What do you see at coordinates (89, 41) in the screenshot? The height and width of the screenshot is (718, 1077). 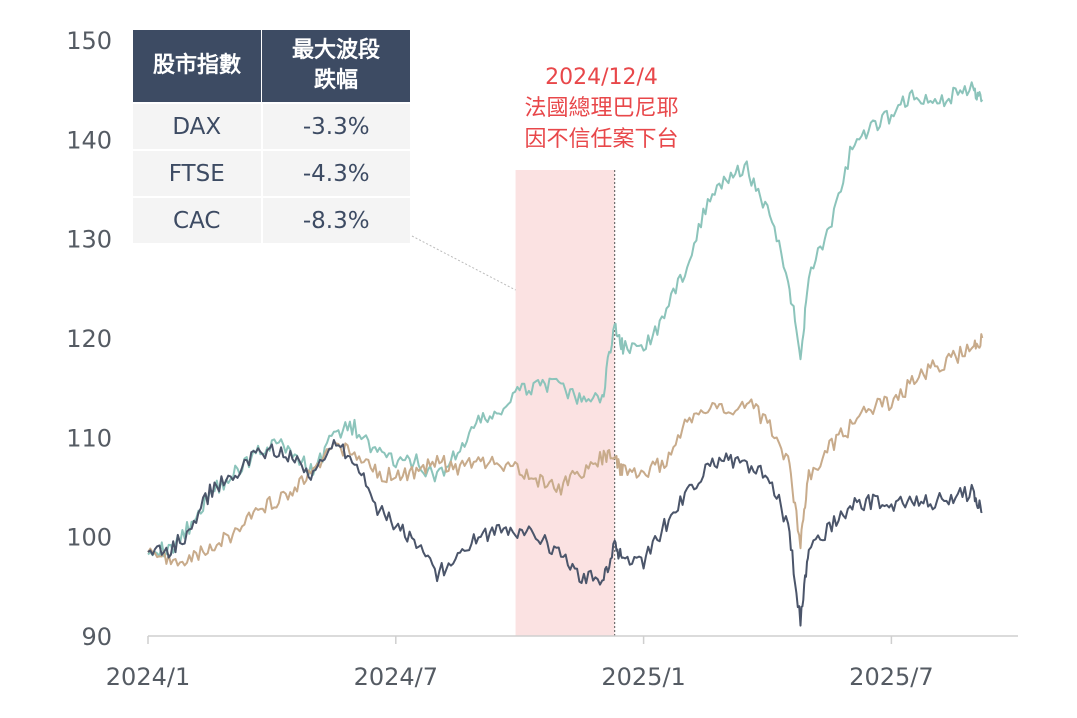 I see `y-tick-label: 150` at bounding box center [89, 41].